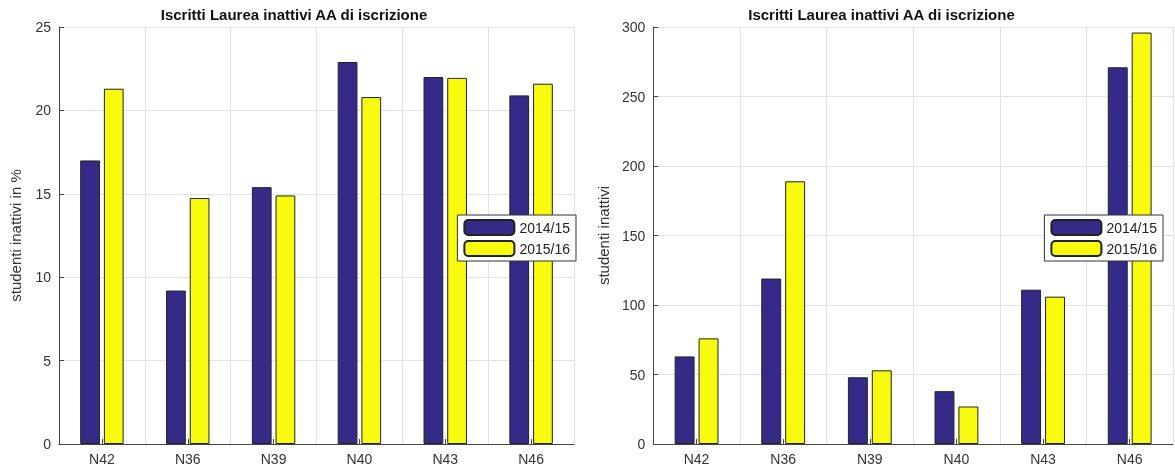  I want to click on y-axis-title: studenti inattivi, so click(603, 235).